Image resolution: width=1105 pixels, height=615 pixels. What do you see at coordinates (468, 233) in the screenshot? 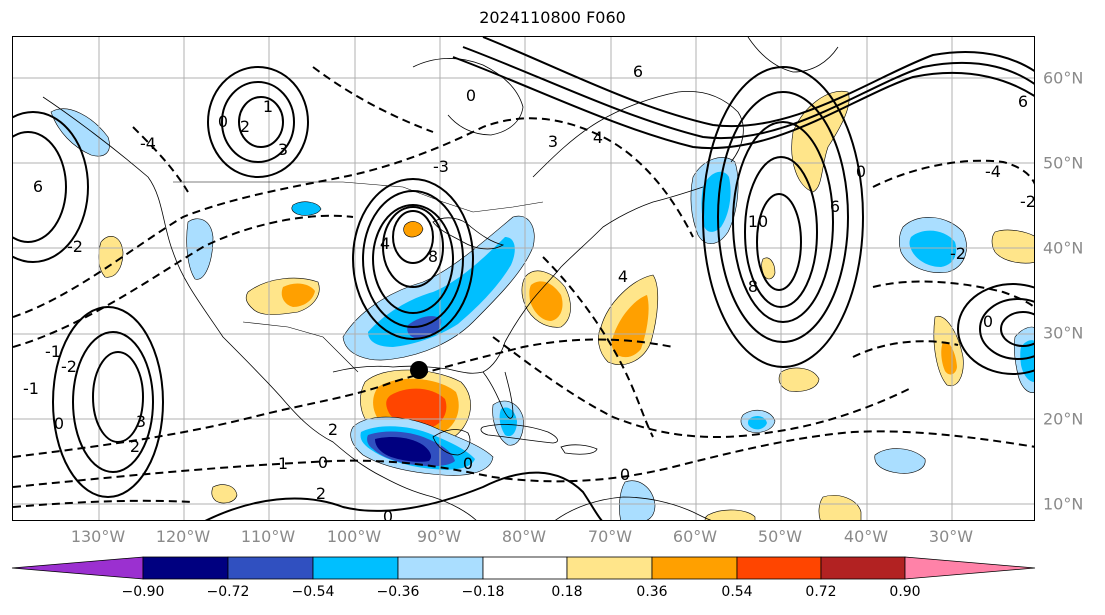
I see `great-lakes` at bounding box center [468, 233].